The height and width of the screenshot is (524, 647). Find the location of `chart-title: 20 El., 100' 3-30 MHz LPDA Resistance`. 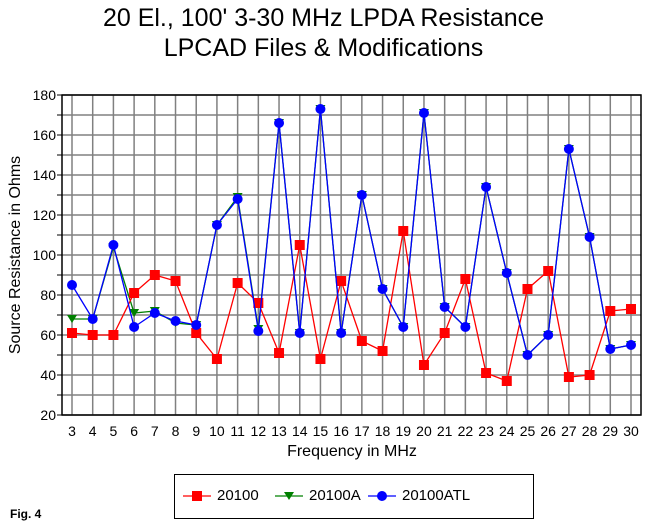

chart-title: 20 El., 100' 3-30 MHz LPDA Resistance is located at coordinates (323, 18).